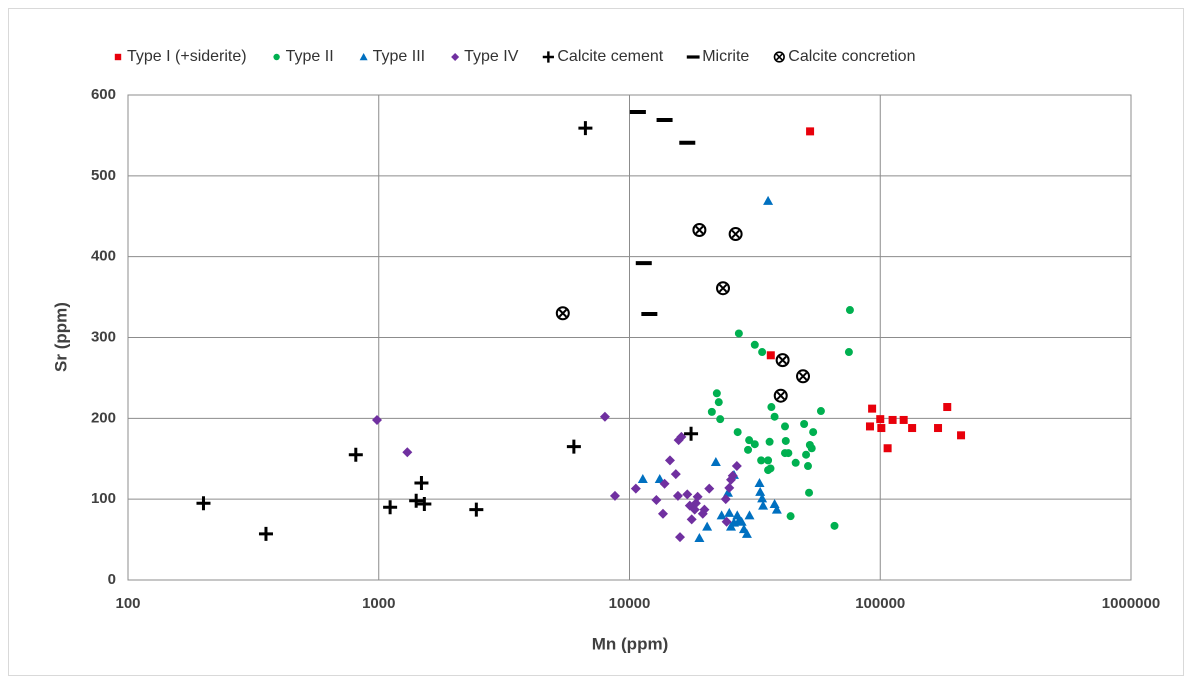 The width and height of the screenshot is (1192, 684). What do you see at coordinates (180, 56) in the screenshot?
I see `legend-item: Type I (+siderite)` at bounding box center [180, 56].